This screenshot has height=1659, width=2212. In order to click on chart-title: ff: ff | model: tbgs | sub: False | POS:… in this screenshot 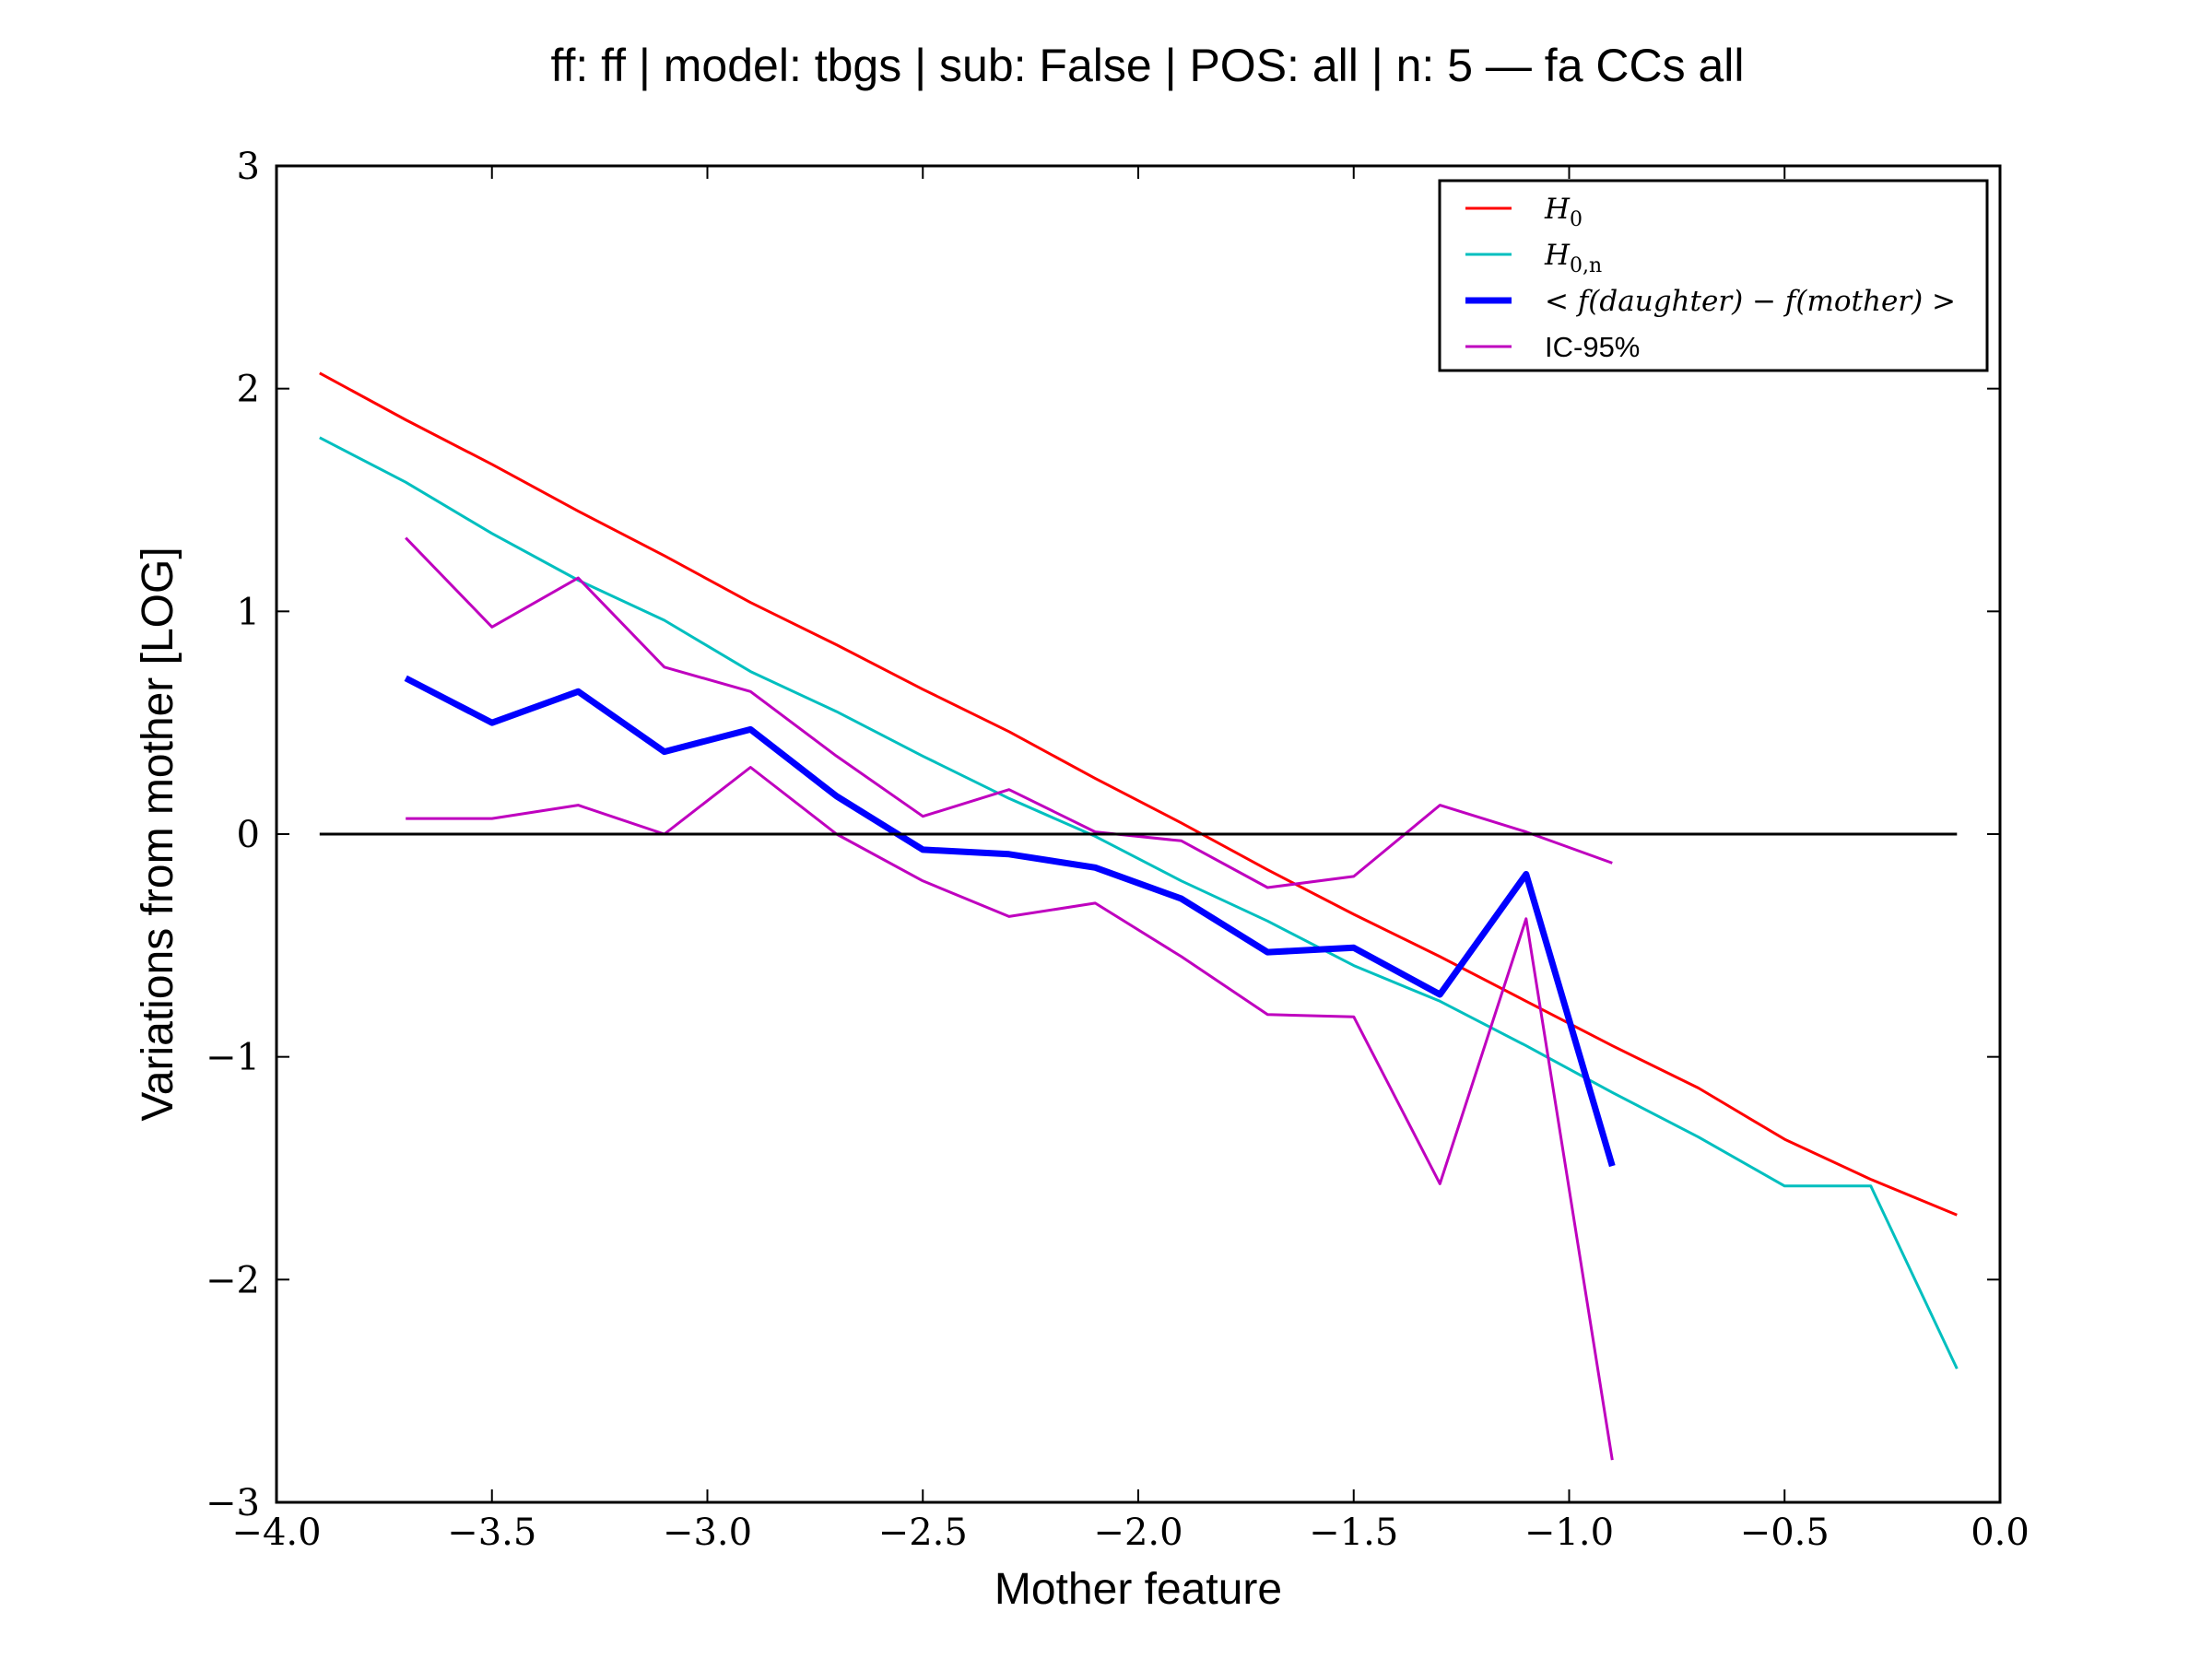, I will do `click(1147, 65)`.